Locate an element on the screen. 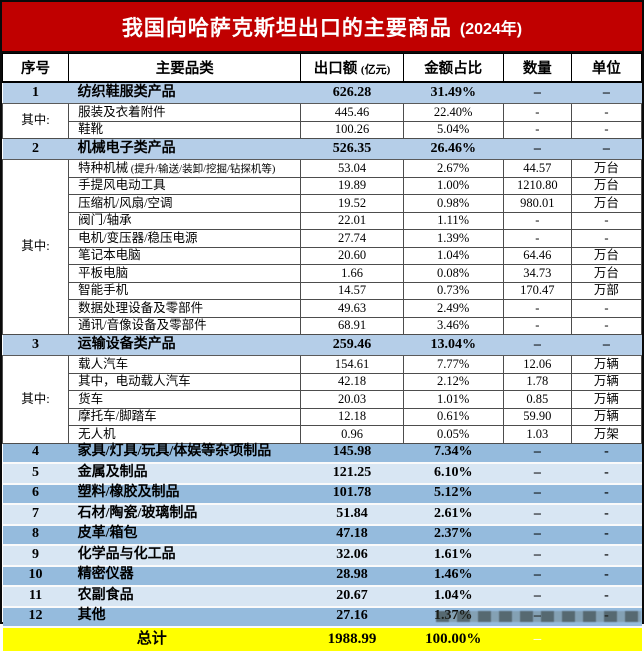 The width and height of the screenshot is (644, 651). total-unit is located at coordinates (606, 638).